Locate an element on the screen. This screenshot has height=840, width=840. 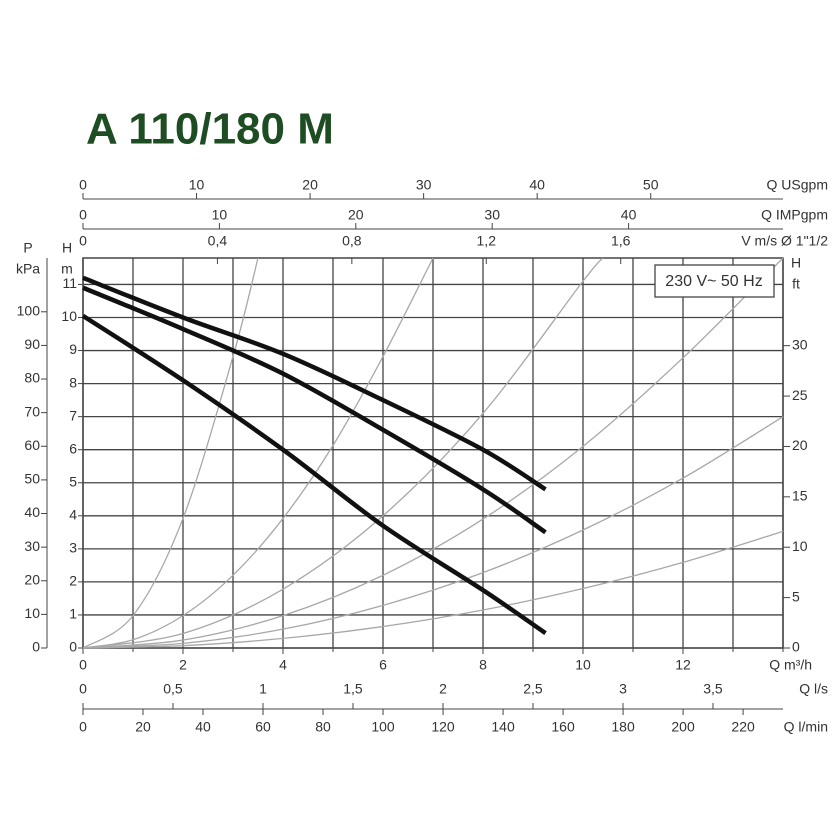
annotation-box is located at coordinates (714, 281).